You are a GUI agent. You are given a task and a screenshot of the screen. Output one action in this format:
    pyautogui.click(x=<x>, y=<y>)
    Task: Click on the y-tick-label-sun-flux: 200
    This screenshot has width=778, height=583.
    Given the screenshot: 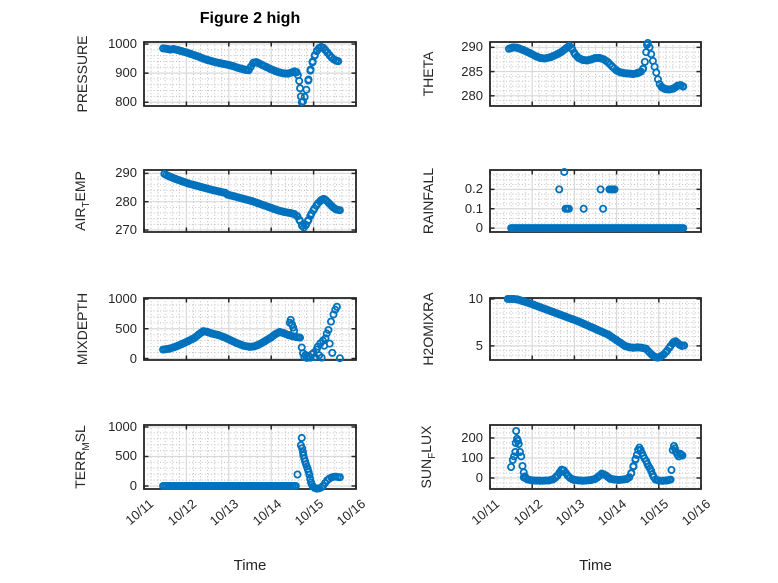 What is the action you would take?
    pyautogui.click(x=472, y=437)
    